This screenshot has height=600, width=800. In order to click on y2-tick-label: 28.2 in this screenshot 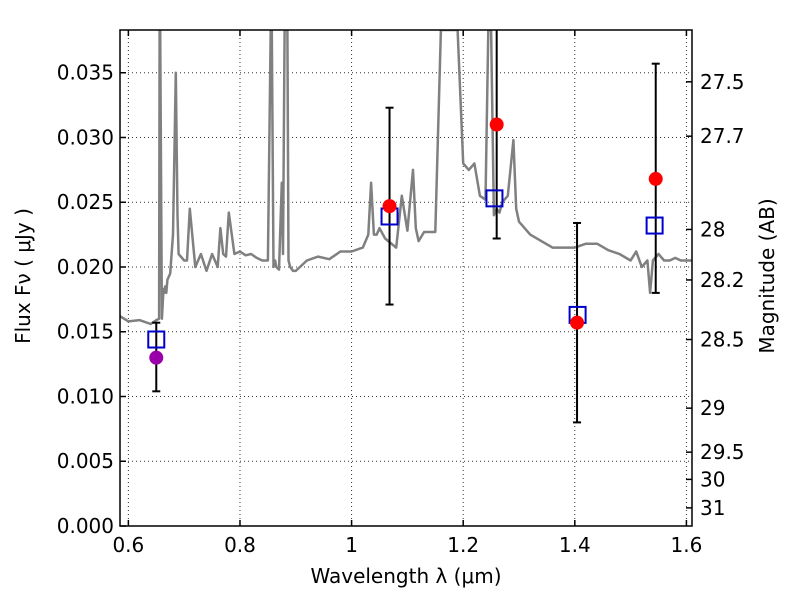, I will do `click(722, 280)`.